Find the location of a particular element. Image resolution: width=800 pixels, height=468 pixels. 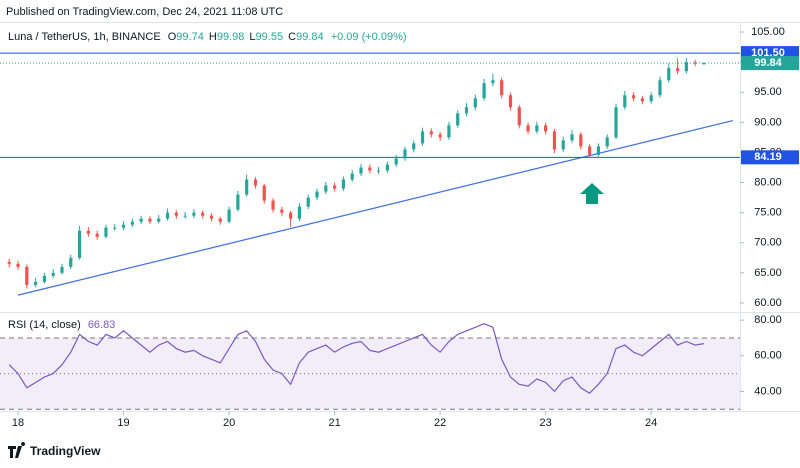

last-price-tag is located at coordinates (770, 63).